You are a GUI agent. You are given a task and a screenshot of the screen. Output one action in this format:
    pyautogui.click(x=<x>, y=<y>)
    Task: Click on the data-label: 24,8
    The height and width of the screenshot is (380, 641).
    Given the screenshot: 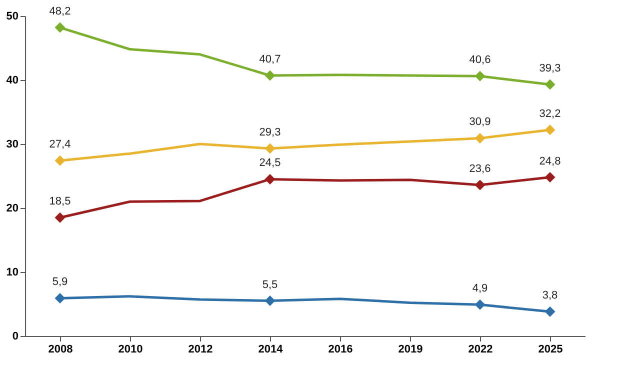 What is the action you would take?
    pyautogui.click(x=550, y=161)
    